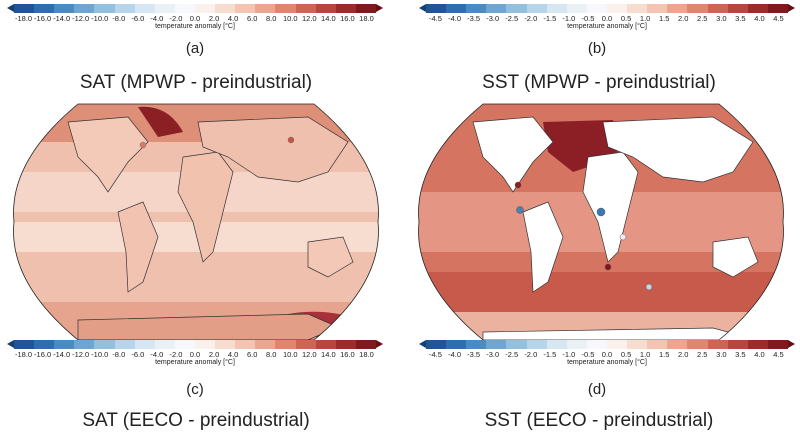 The image size is (800, 432). Describe the element at coordinates (196, 82) in the screenshot. I see `sat-map-title: SAT (MPWP - preindustrial)` at that location.